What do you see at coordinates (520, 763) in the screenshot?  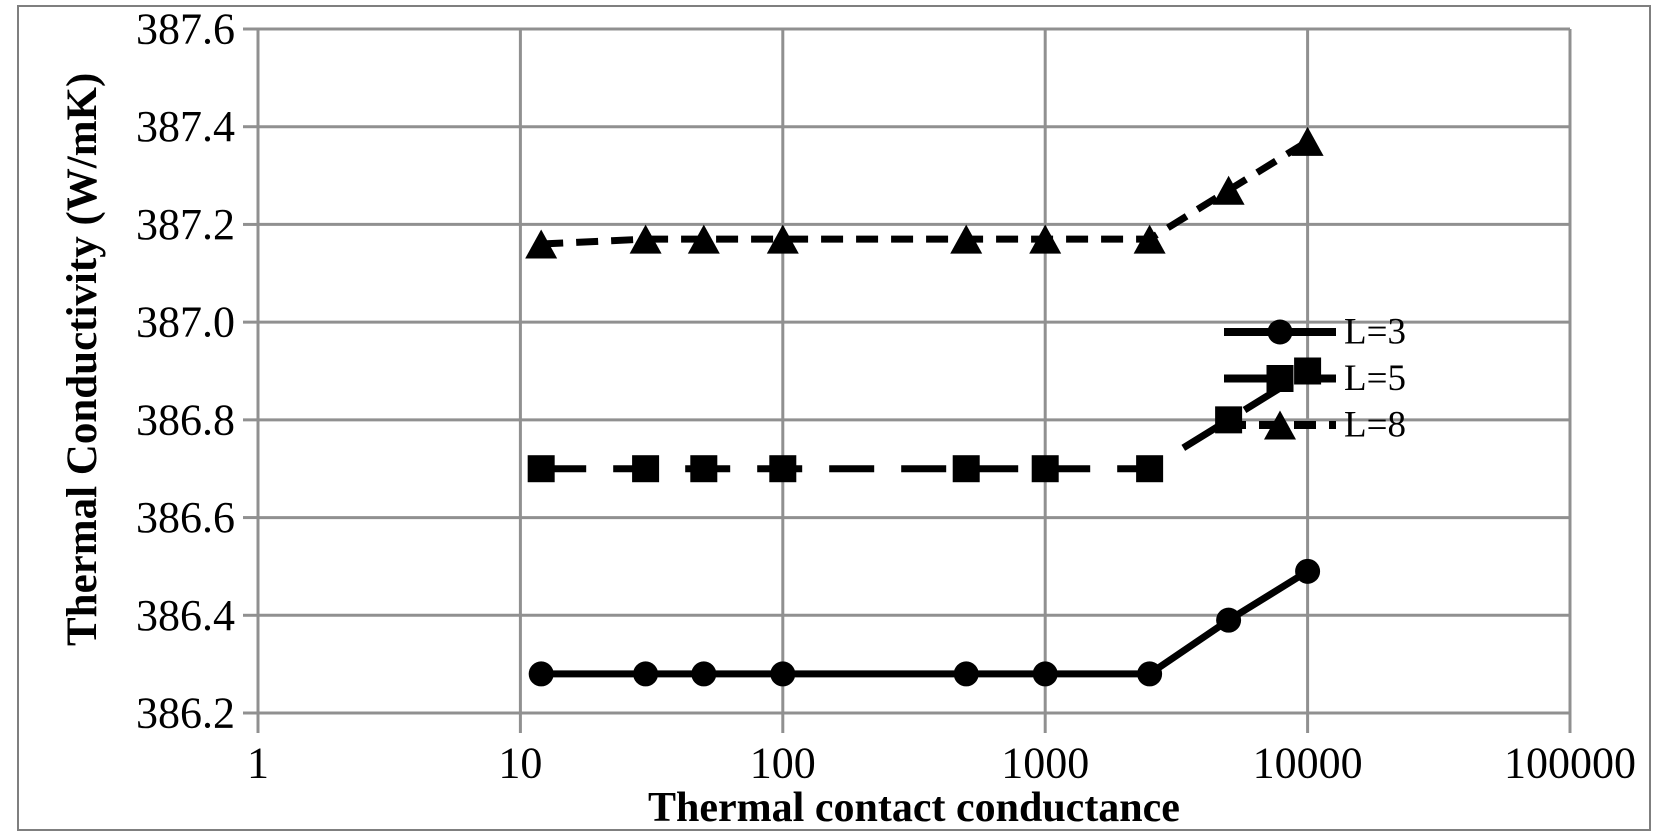 I see `x-tick-label: 10` at bounding box center [520, 763].